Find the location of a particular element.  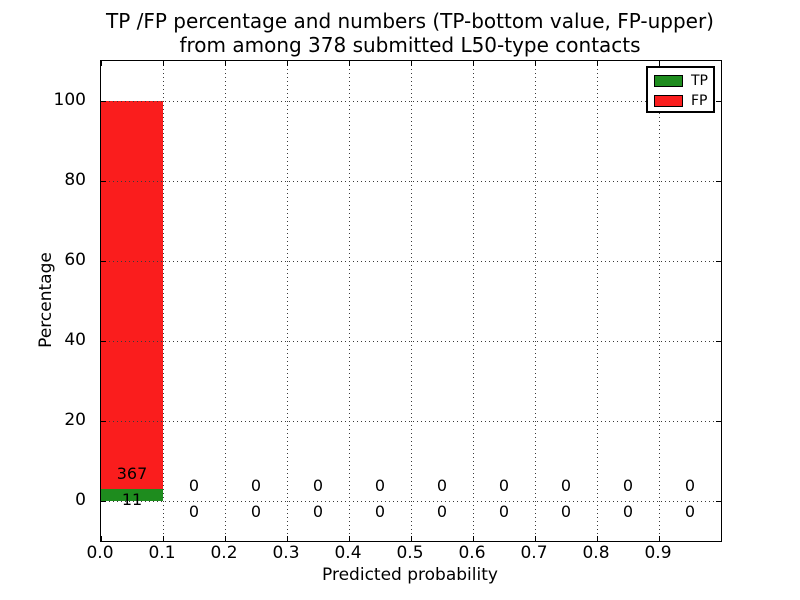

x-tick-label: 0.9 is located at coordinates (658, 553).